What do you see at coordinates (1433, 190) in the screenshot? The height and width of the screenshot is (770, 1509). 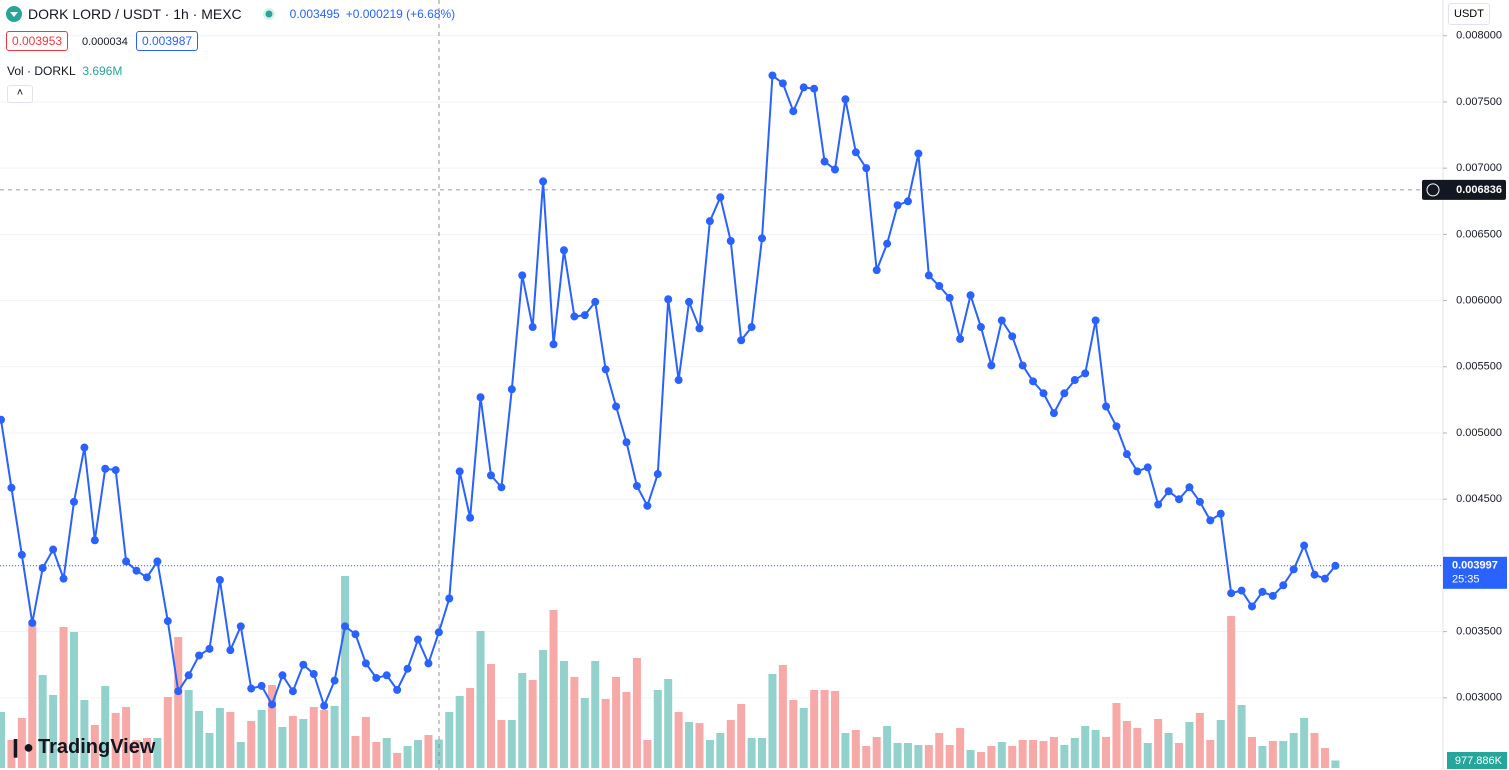 I see `crosshair-plus` at bounding box center [1433, 190].